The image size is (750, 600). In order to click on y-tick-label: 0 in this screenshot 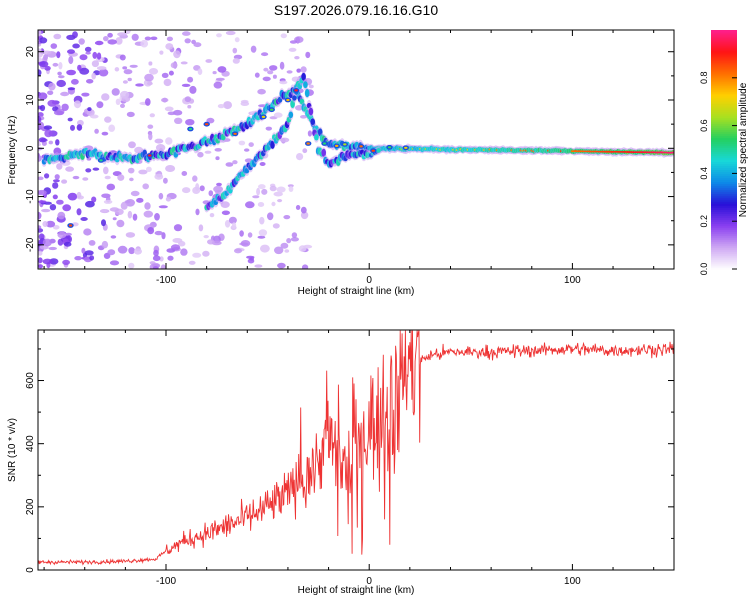, I will do `click(30, 570)`.